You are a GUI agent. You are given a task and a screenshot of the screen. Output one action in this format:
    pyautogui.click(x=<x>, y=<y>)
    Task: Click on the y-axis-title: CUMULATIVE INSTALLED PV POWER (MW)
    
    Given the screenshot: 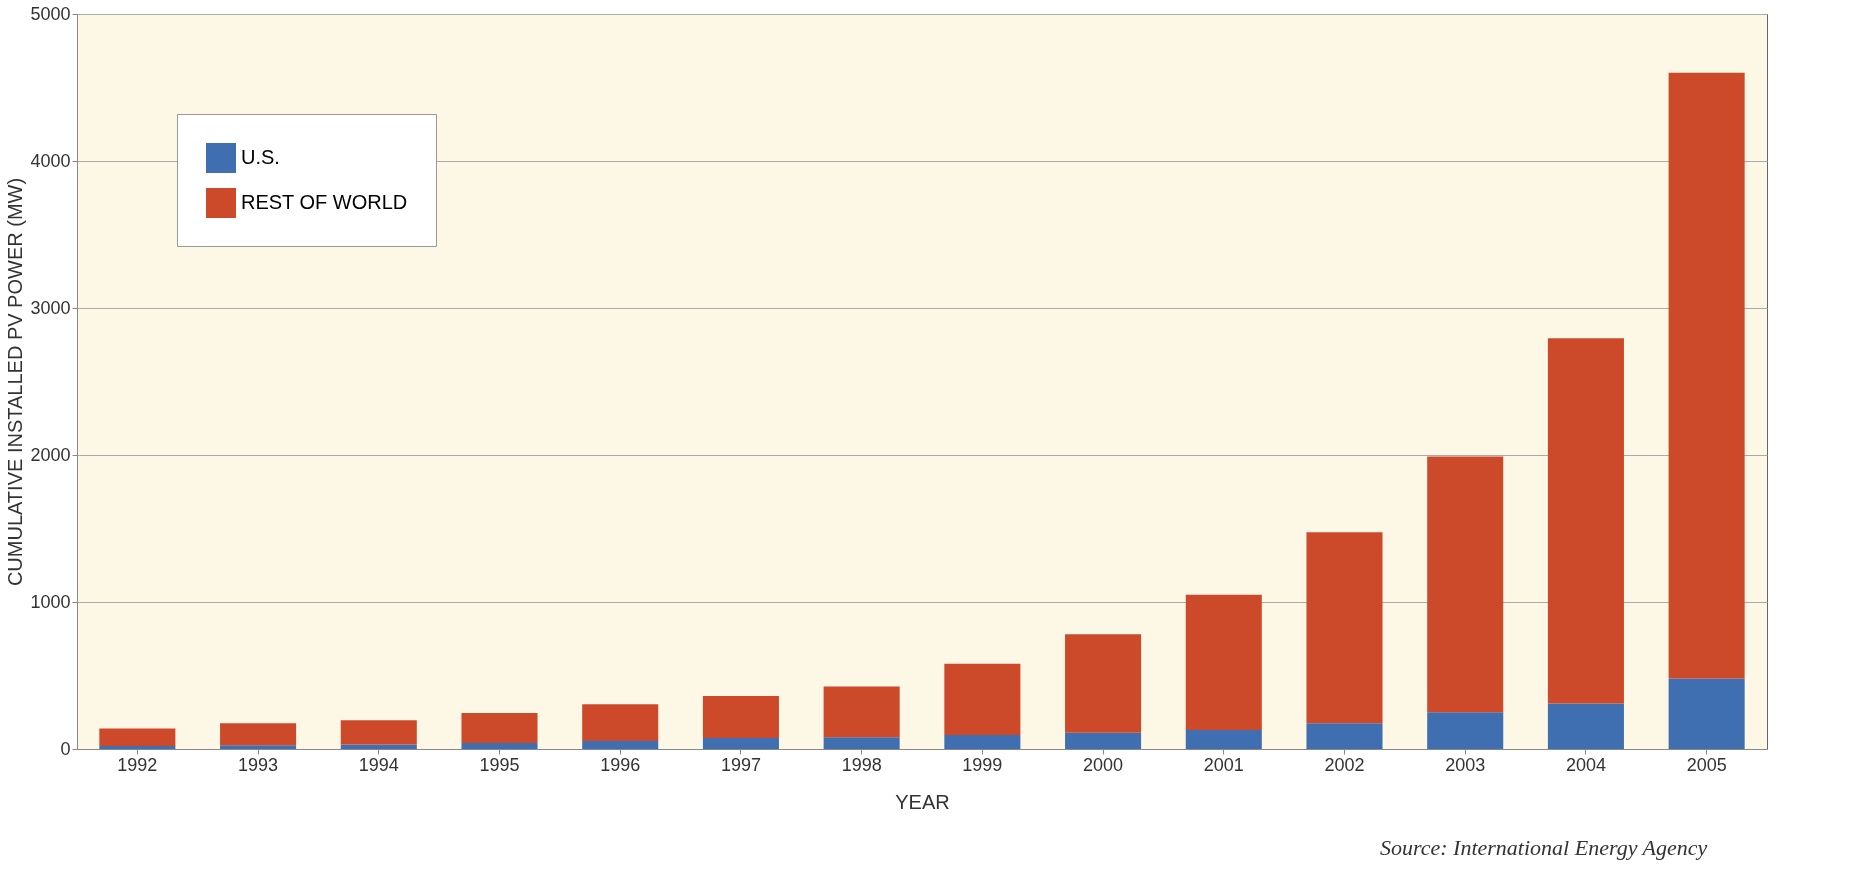 What is the action you would take?
    pyautogui.click(x=15, y=382)
    